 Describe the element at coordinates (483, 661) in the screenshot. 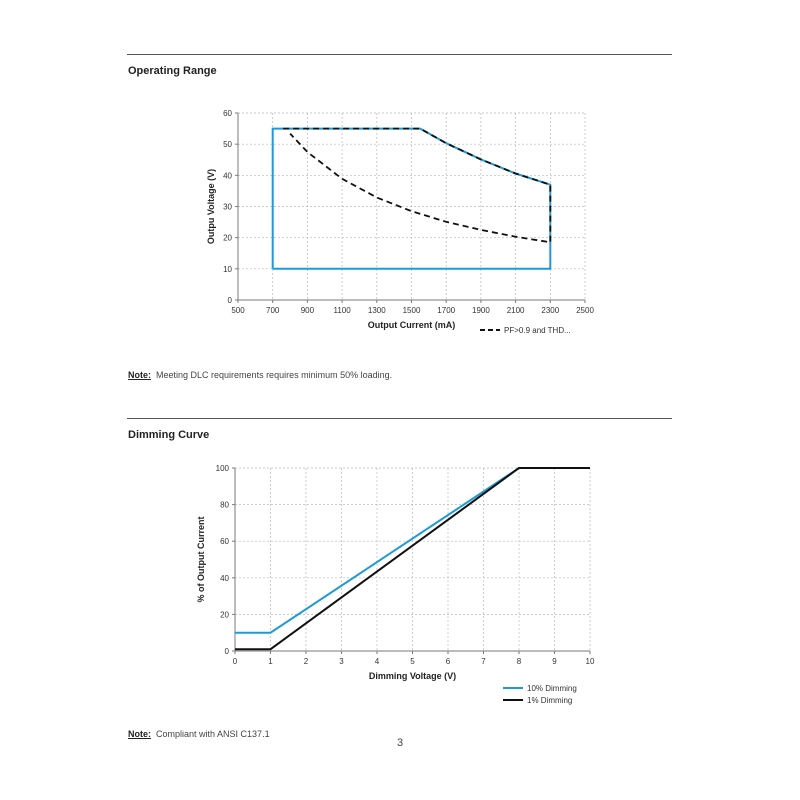

I see `x-tick-label: 7` at that location.